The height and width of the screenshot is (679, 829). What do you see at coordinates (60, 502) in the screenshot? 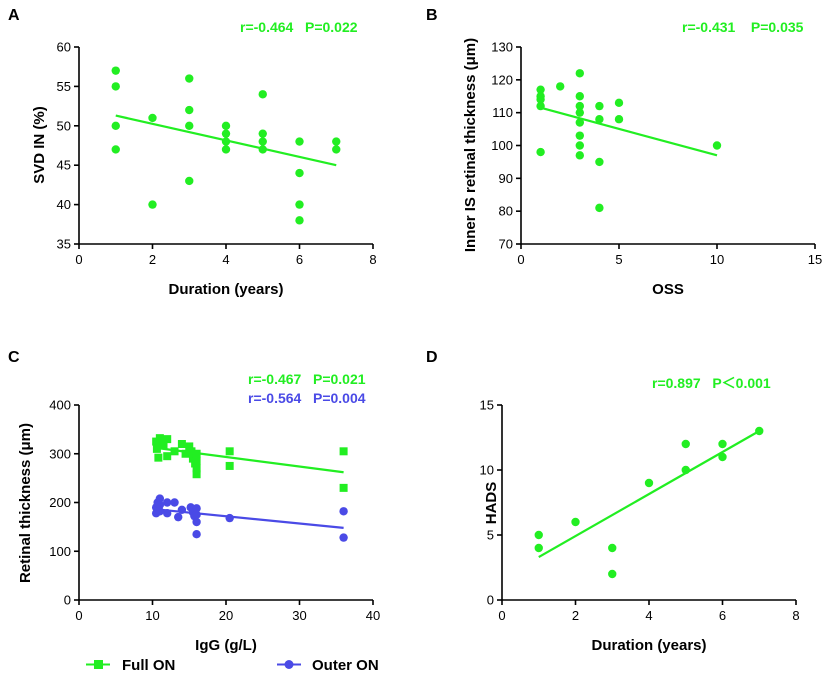
I see `panel-c-y-tick-label: 200` at bounding box center [60, 502].